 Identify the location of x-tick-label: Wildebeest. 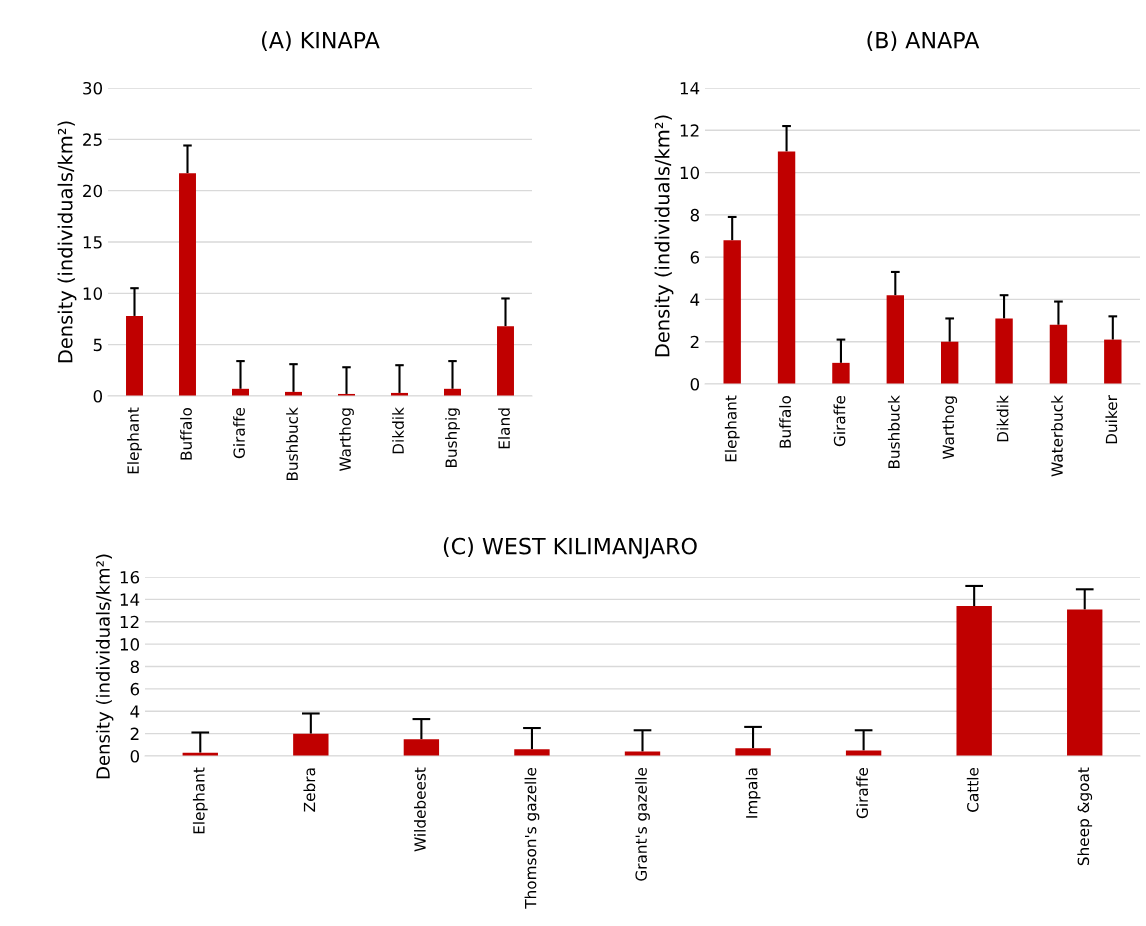
(420, 809).